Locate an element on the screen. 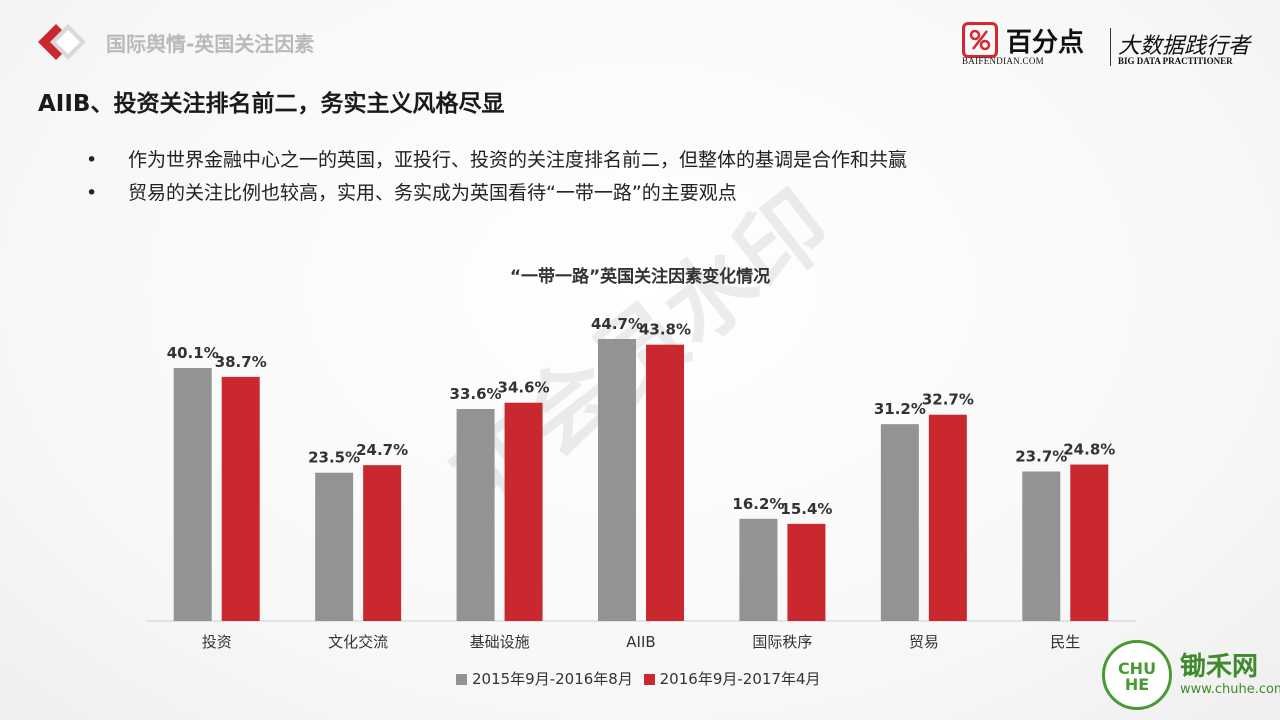 The image size is (1280, 720). category-tick-label: 国际秩序 is located at coordinates (782, 642).